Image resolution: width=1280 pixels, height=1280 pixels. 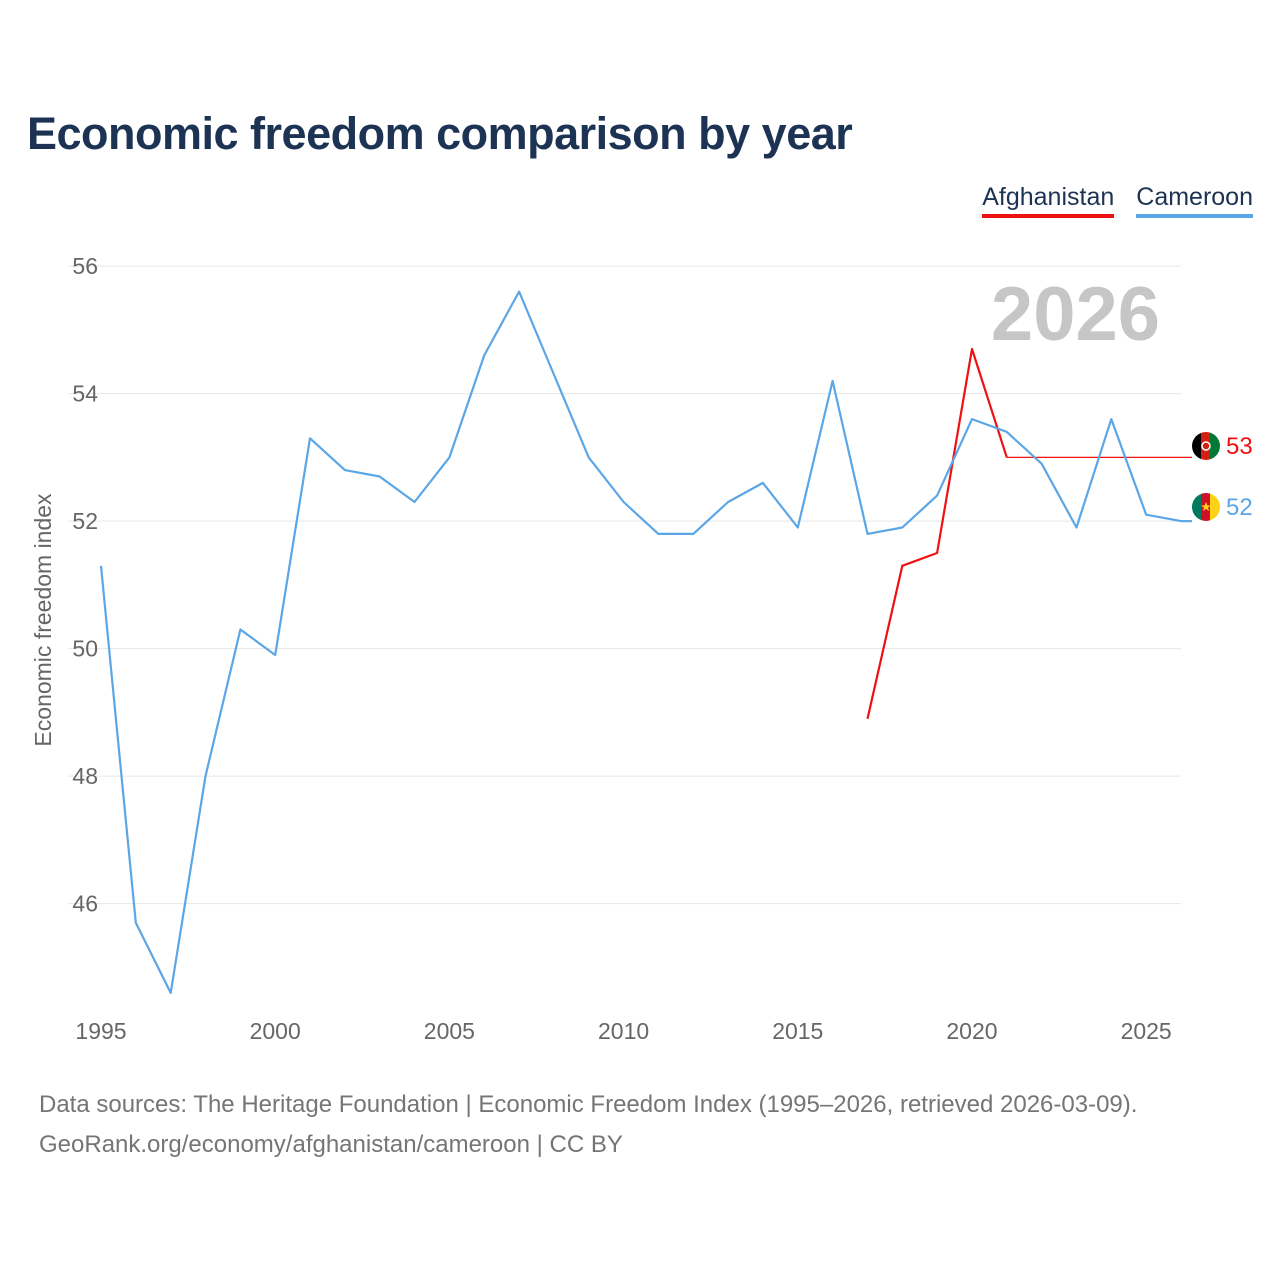 What do you see at coordinates (1048, 200) in the screenshot?
I see `legend-item-afghanistan: Afghanistan` at bounding box center [1048, 200].